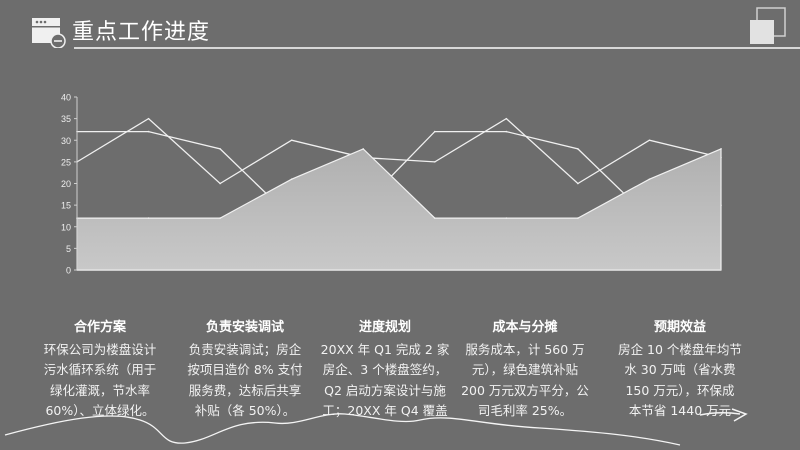 This screenshot has height=450, width=800. I want to click on page-title: 重点工作进度, so click(141, 32).